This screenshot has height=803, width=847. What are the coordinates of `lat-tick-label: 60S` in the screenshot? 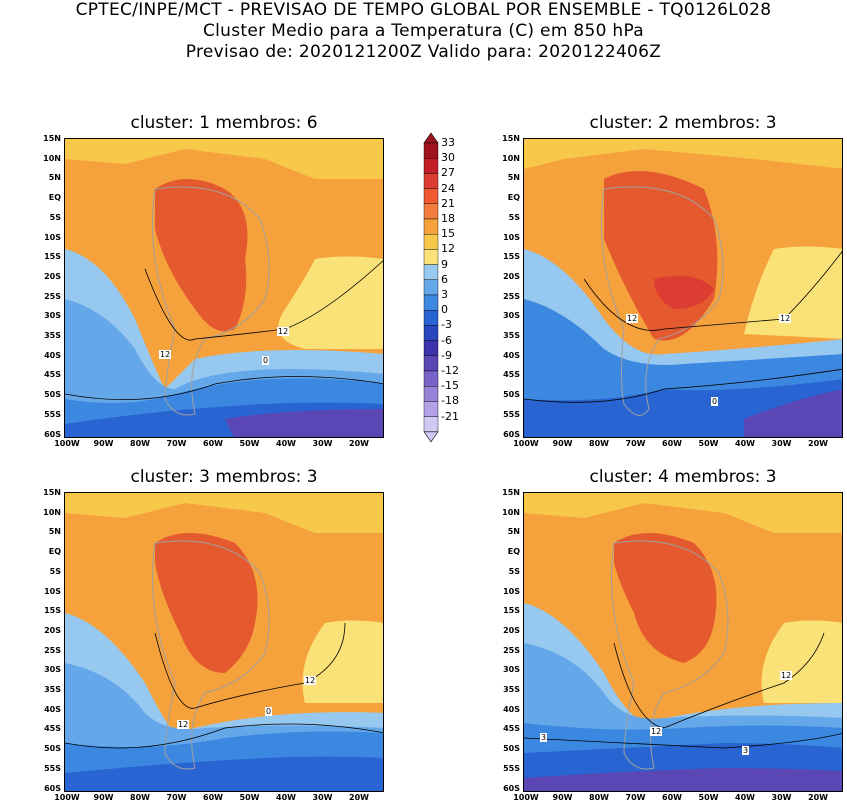 It's located at (52, 788).